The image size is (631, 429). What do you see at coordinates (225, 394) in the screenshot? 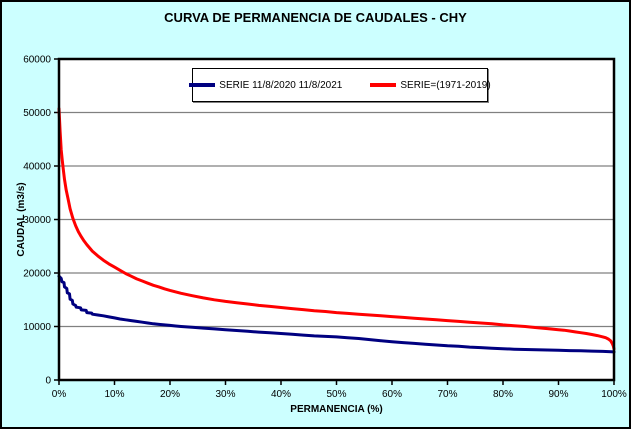
I see `x-tick-label: 30%` at bounding box center [225, 394].